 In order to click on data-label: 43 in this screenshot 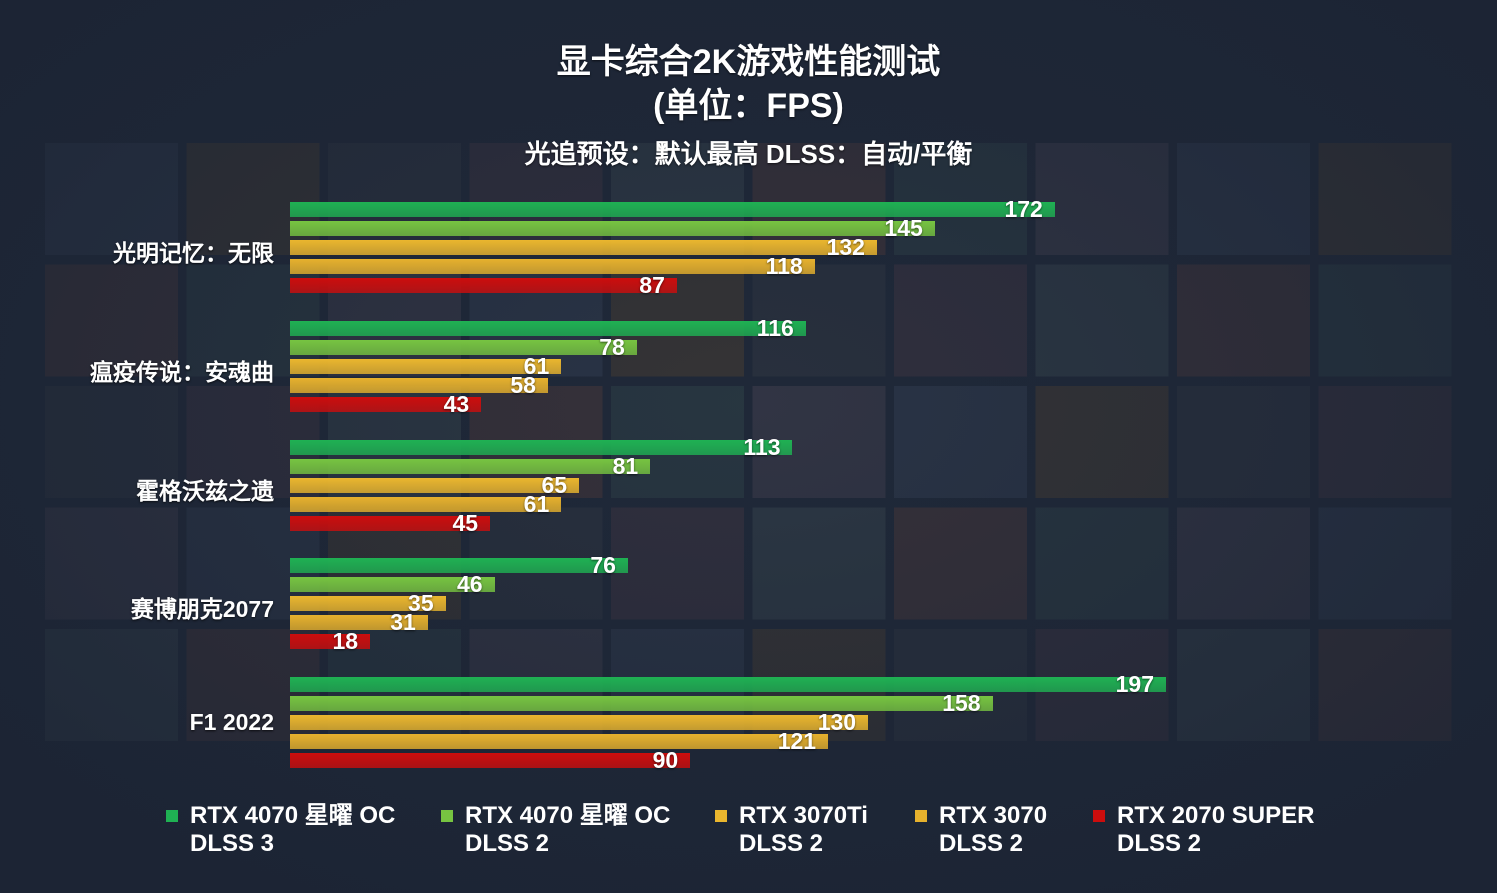, I will do `click(456, 403)`.